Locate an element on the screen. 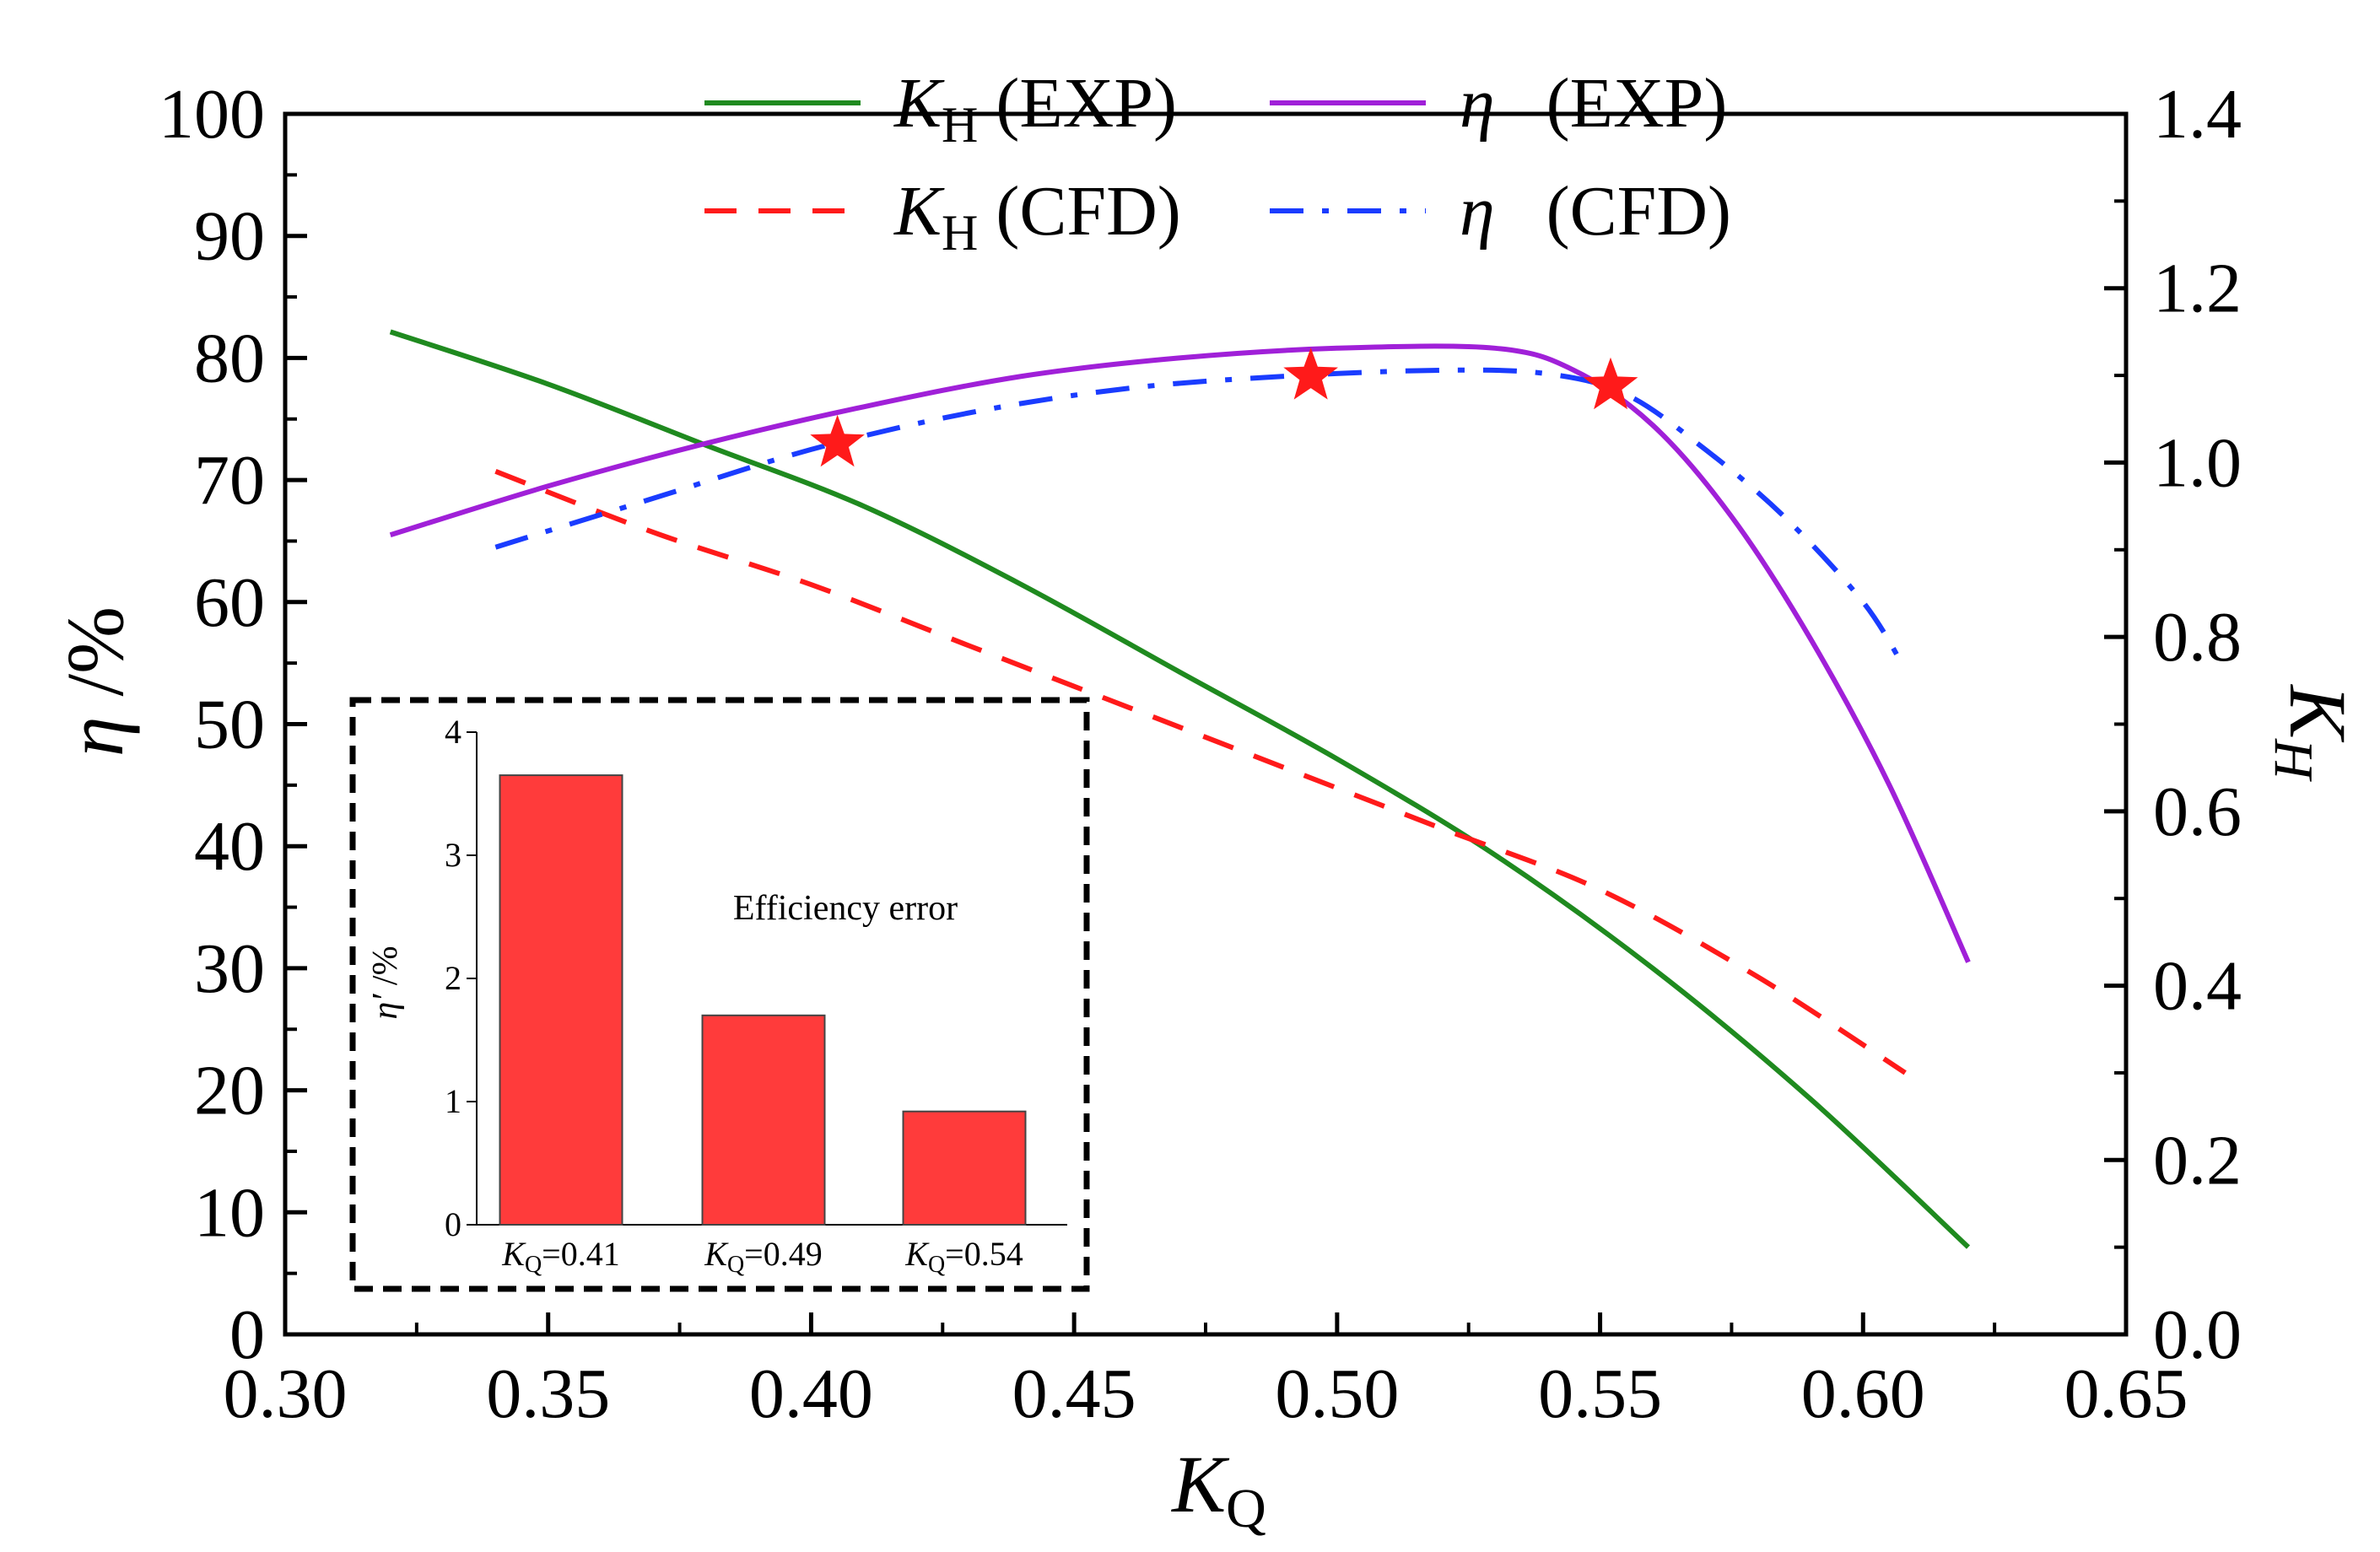 The image size is (2380, 1552). inset-y-tick-label: 1 is located at coordinates (453, 1101).